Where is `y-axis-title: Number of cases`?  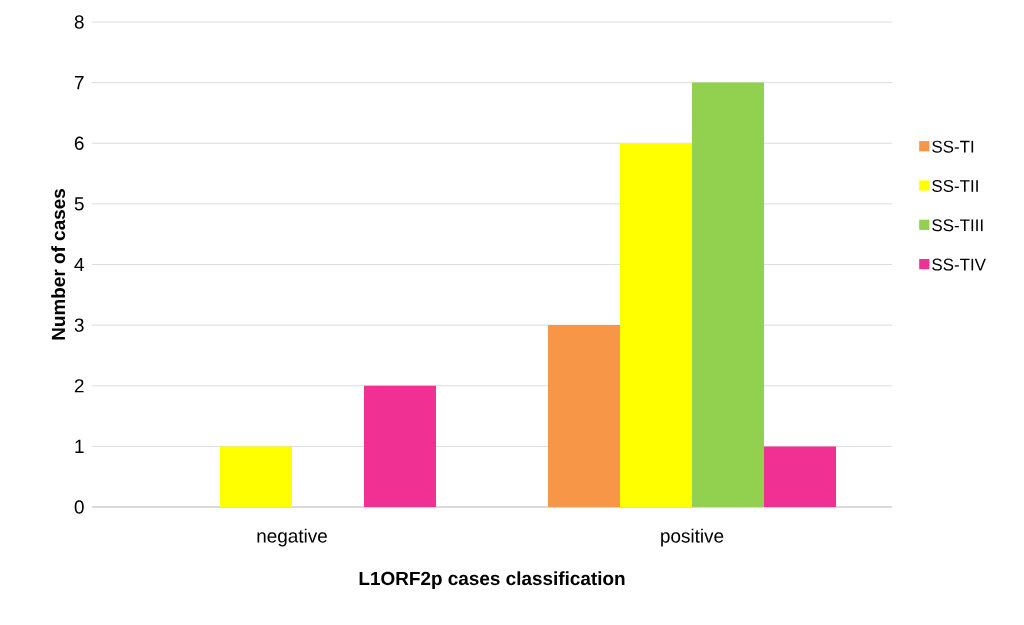 y-axis-title: Number of cases is located at coordinates (58, 264).